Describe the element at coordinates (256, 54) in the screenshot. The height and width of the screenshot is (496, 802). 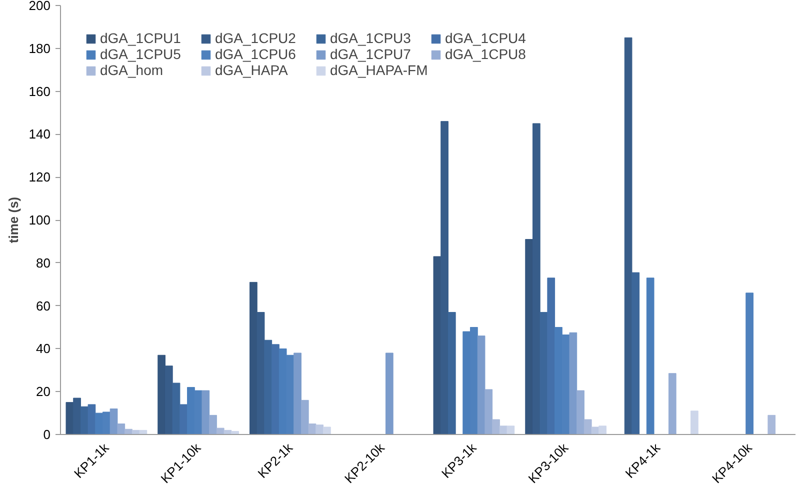
I see `legend-label: dGA_1CPU6` at that location.